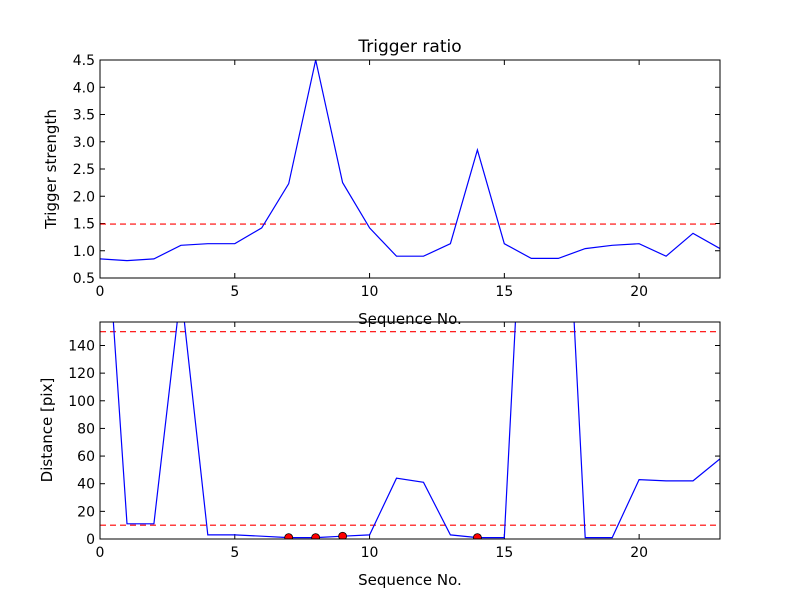 The image size is (800, 600). Describe the element at coordinates (81, 402) in the screenshot. I see `y-tick-label: 100` at that location.